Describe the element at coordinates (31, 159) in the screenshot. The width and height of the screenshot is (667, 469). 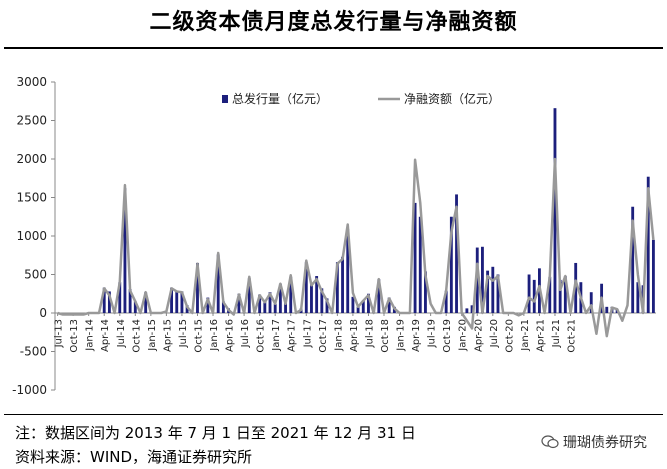
I see `y-tick-label: 2000` at that location.